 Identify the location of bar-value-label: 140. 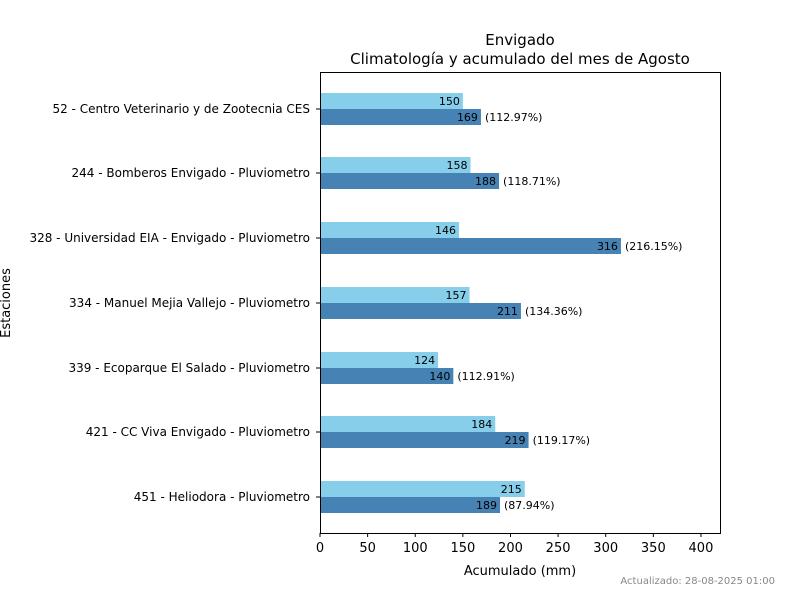
(439, 376).